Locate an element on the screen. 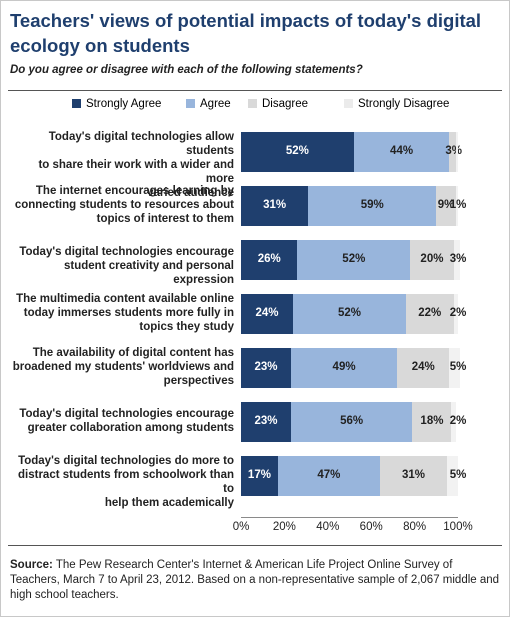 The width and height of the screenshot is (510, 617). legend-label: Disagree is located at coordinates (285, 104).